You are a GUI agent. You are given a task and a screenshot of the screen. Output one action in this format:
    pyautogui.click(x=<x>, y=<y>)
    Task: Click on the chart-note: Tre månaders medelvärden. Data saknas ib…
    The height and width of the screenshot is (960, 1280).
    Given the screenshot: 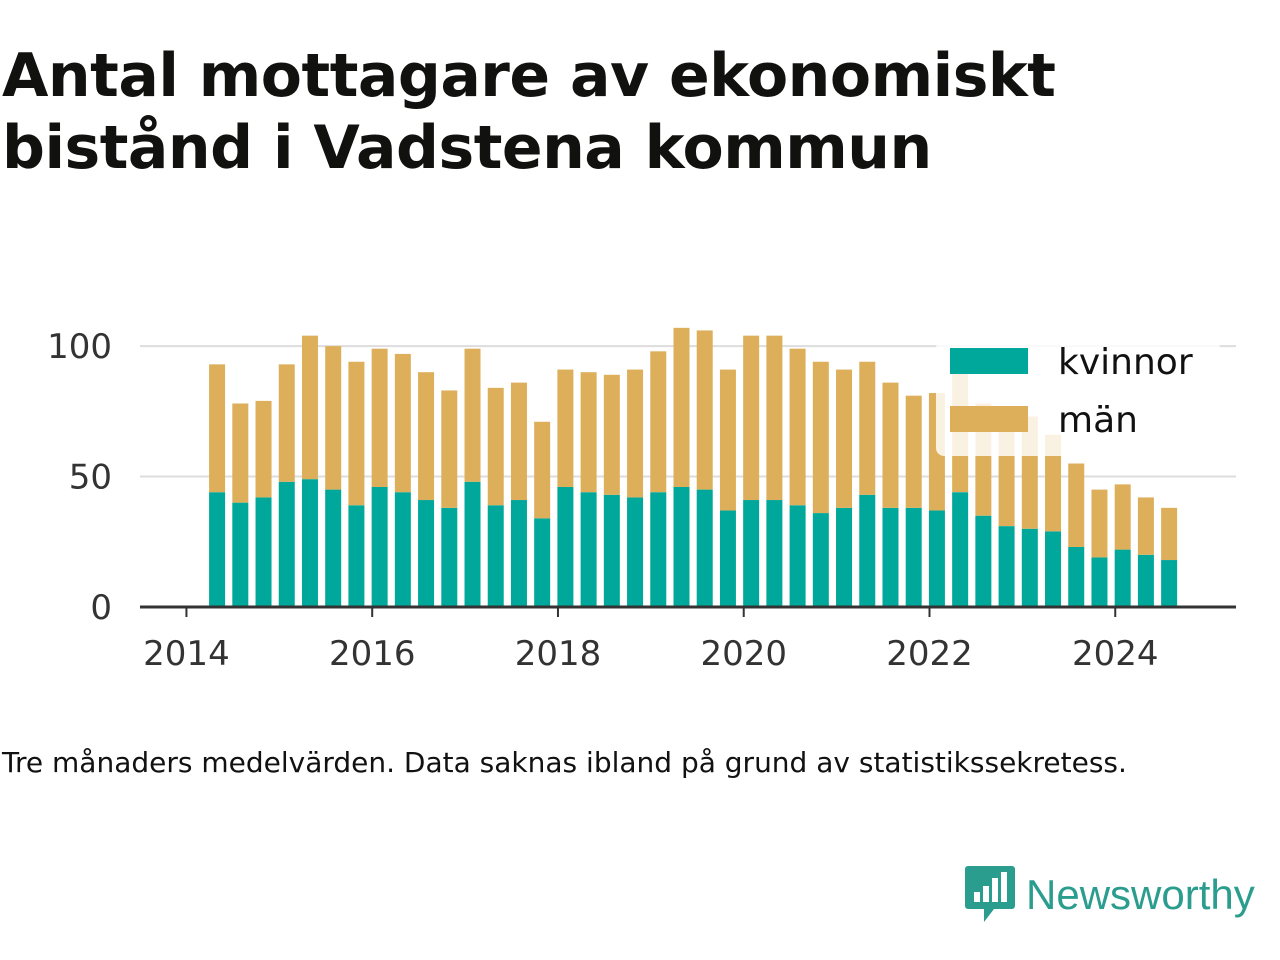 What is the action you would take?
    pyautogui.click(x=564, y=762)
    